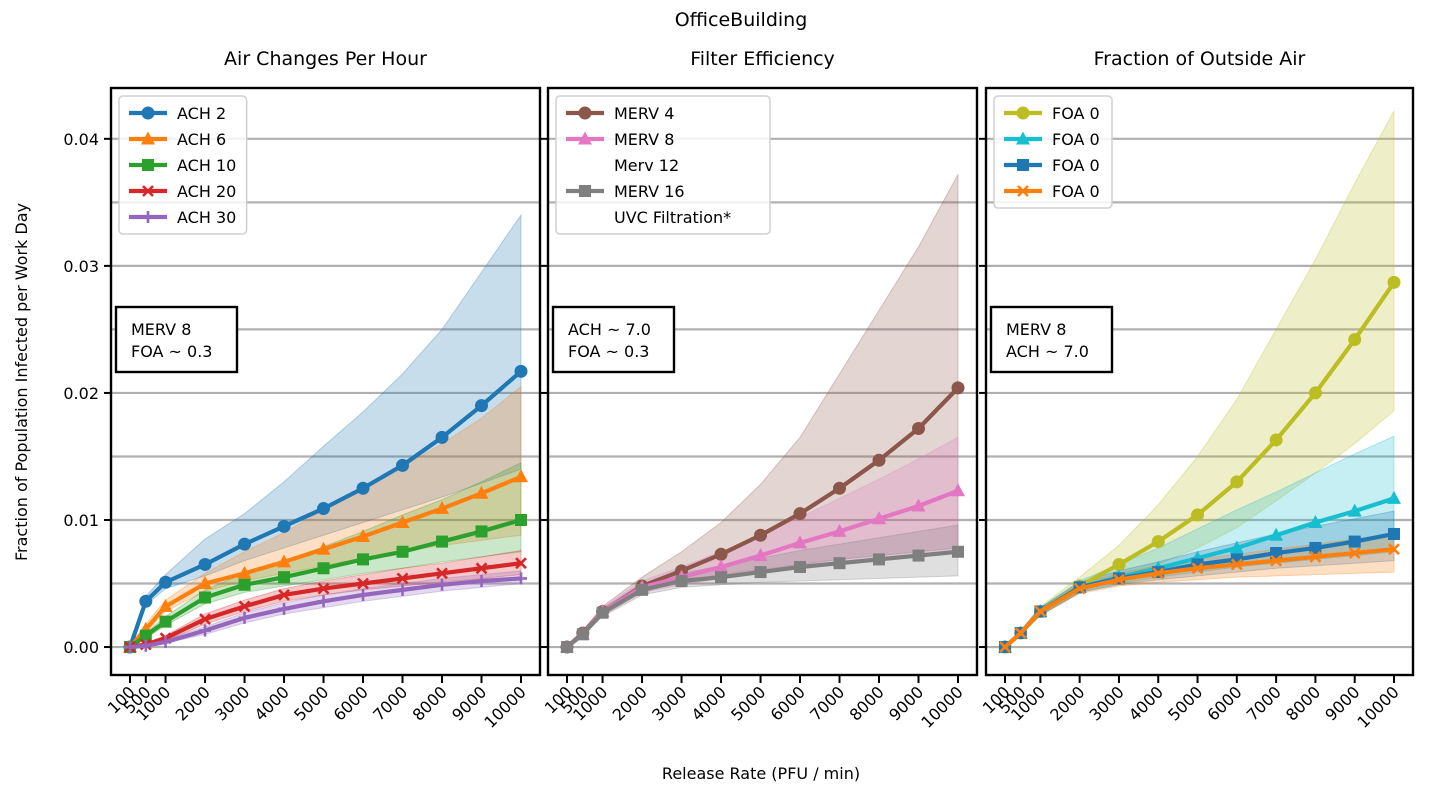  Describe the element at coordinates (206, 165) in the screenshot. I see `legend-label: ACH 10` at that location.